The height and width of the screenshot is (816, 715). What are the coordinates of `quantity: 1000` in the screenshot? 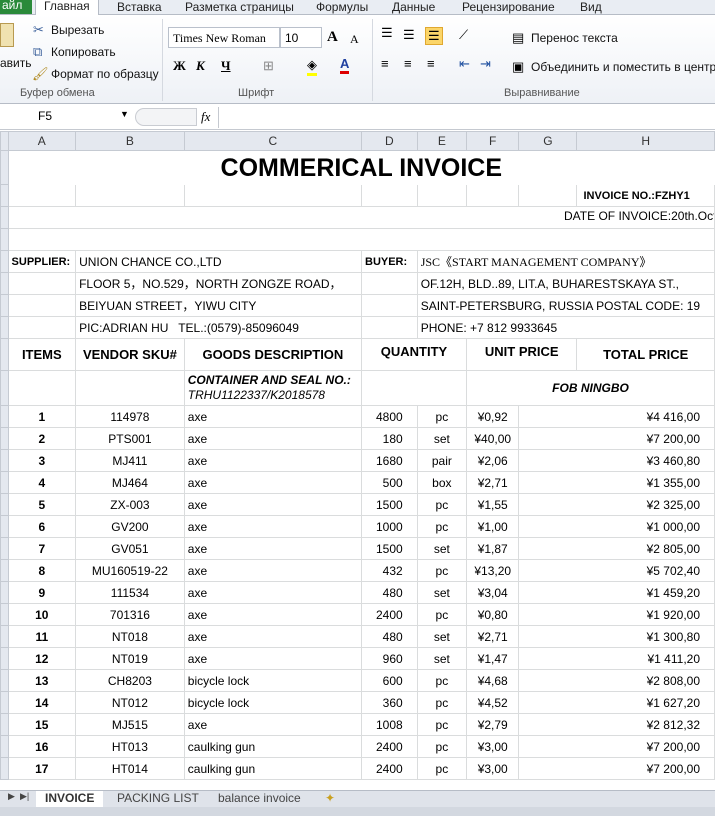 It's located at (389, 526).